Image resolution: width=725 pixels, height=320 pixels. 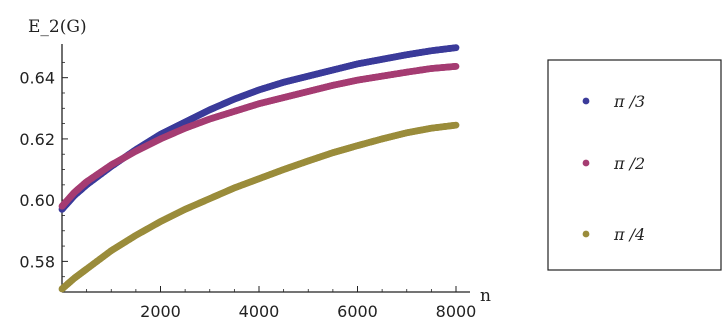 I want to click on x-axis: n, so click(x=276, y=296).